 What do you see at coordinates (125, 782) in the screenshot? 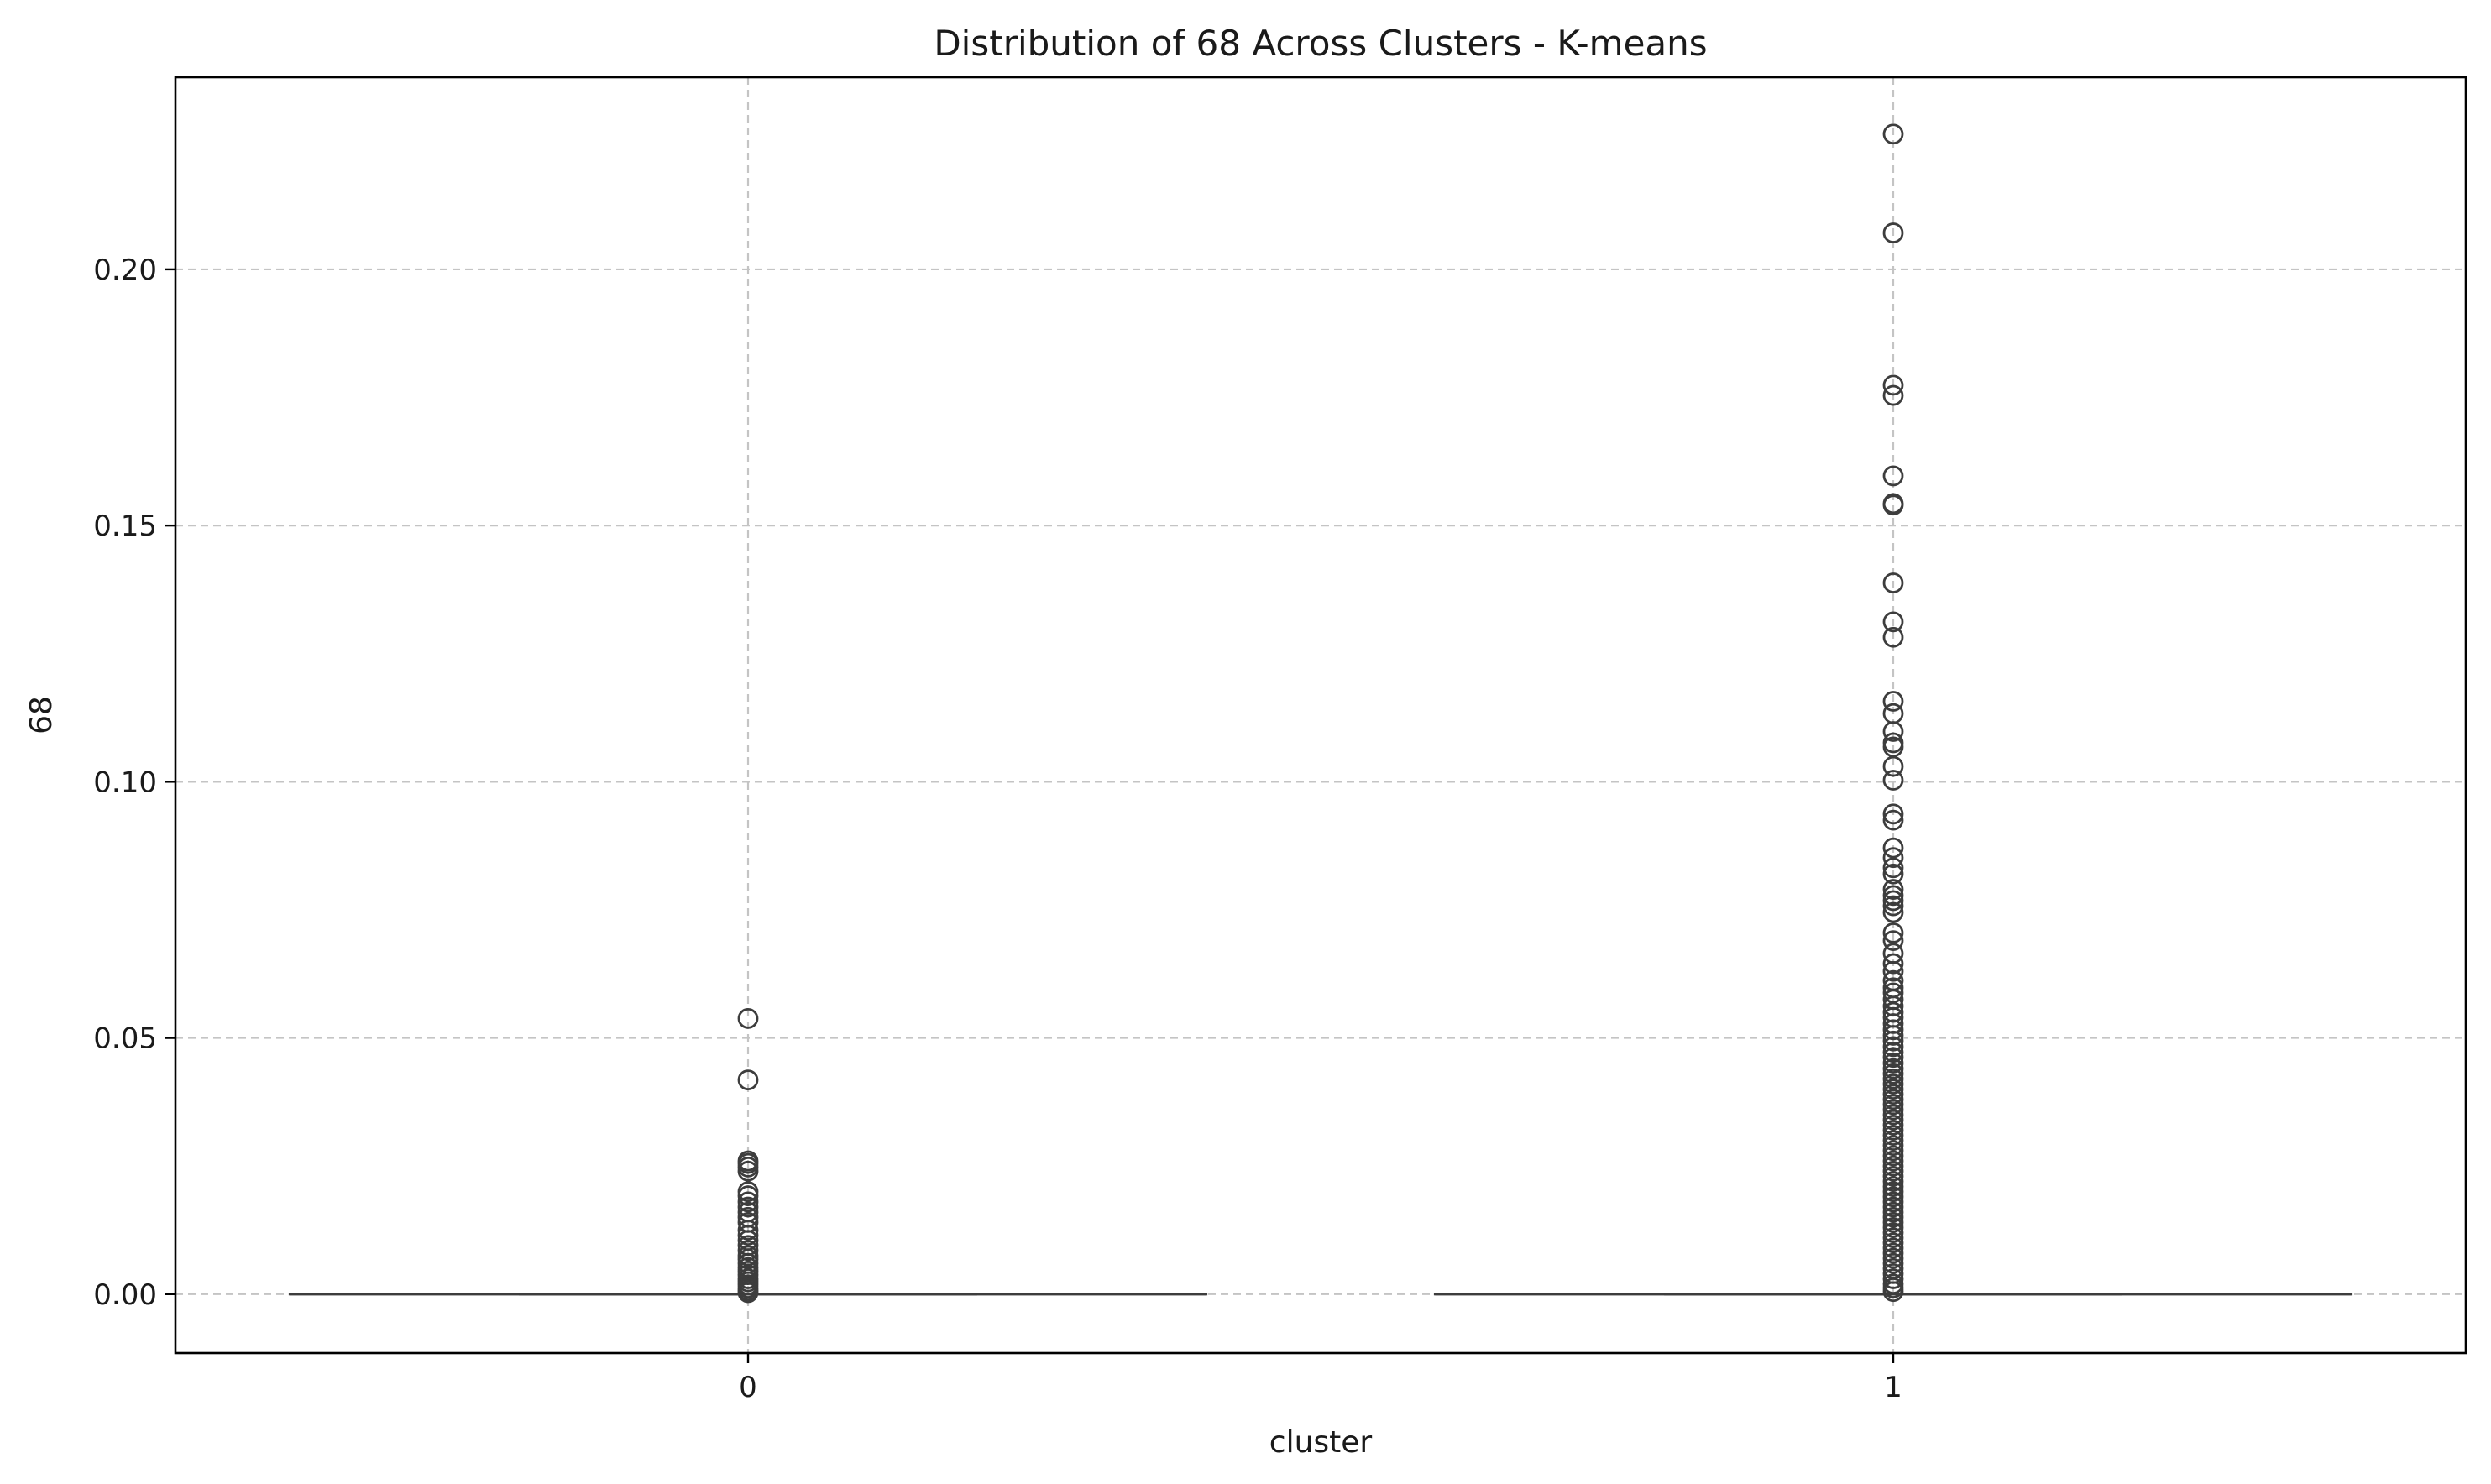
I see `y-tick-label: 0.10` at bounding box center [125, 782].